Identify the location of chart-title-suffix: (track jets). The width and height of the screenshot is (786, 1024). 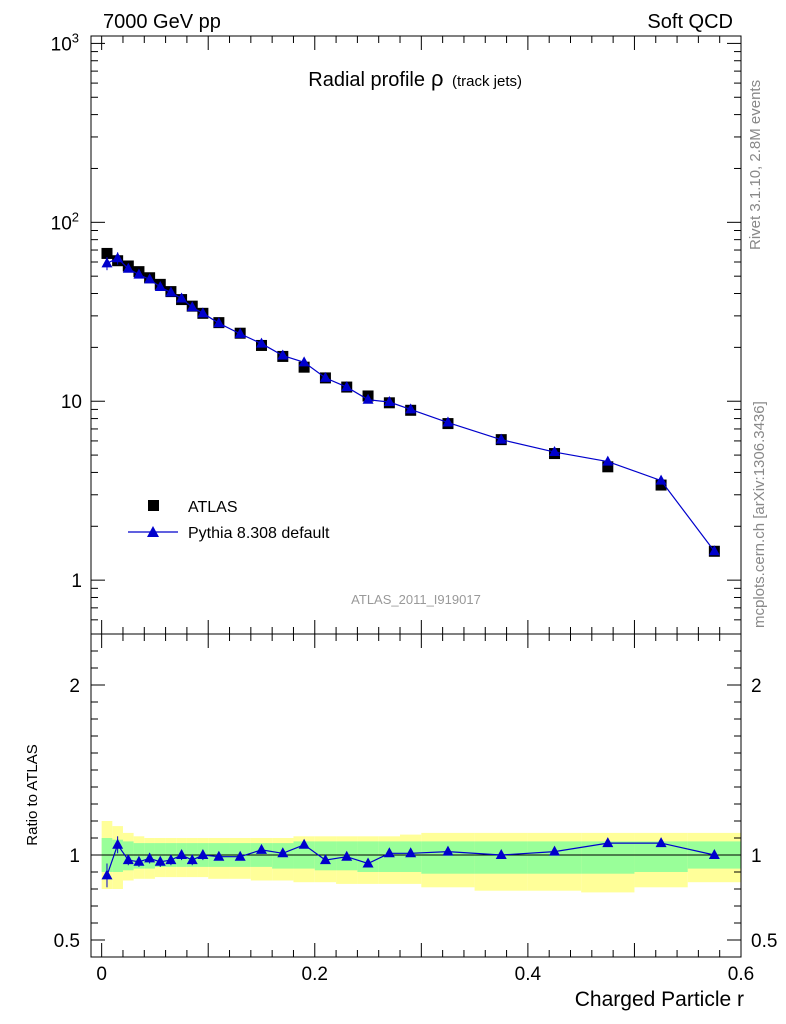
(487, 81).